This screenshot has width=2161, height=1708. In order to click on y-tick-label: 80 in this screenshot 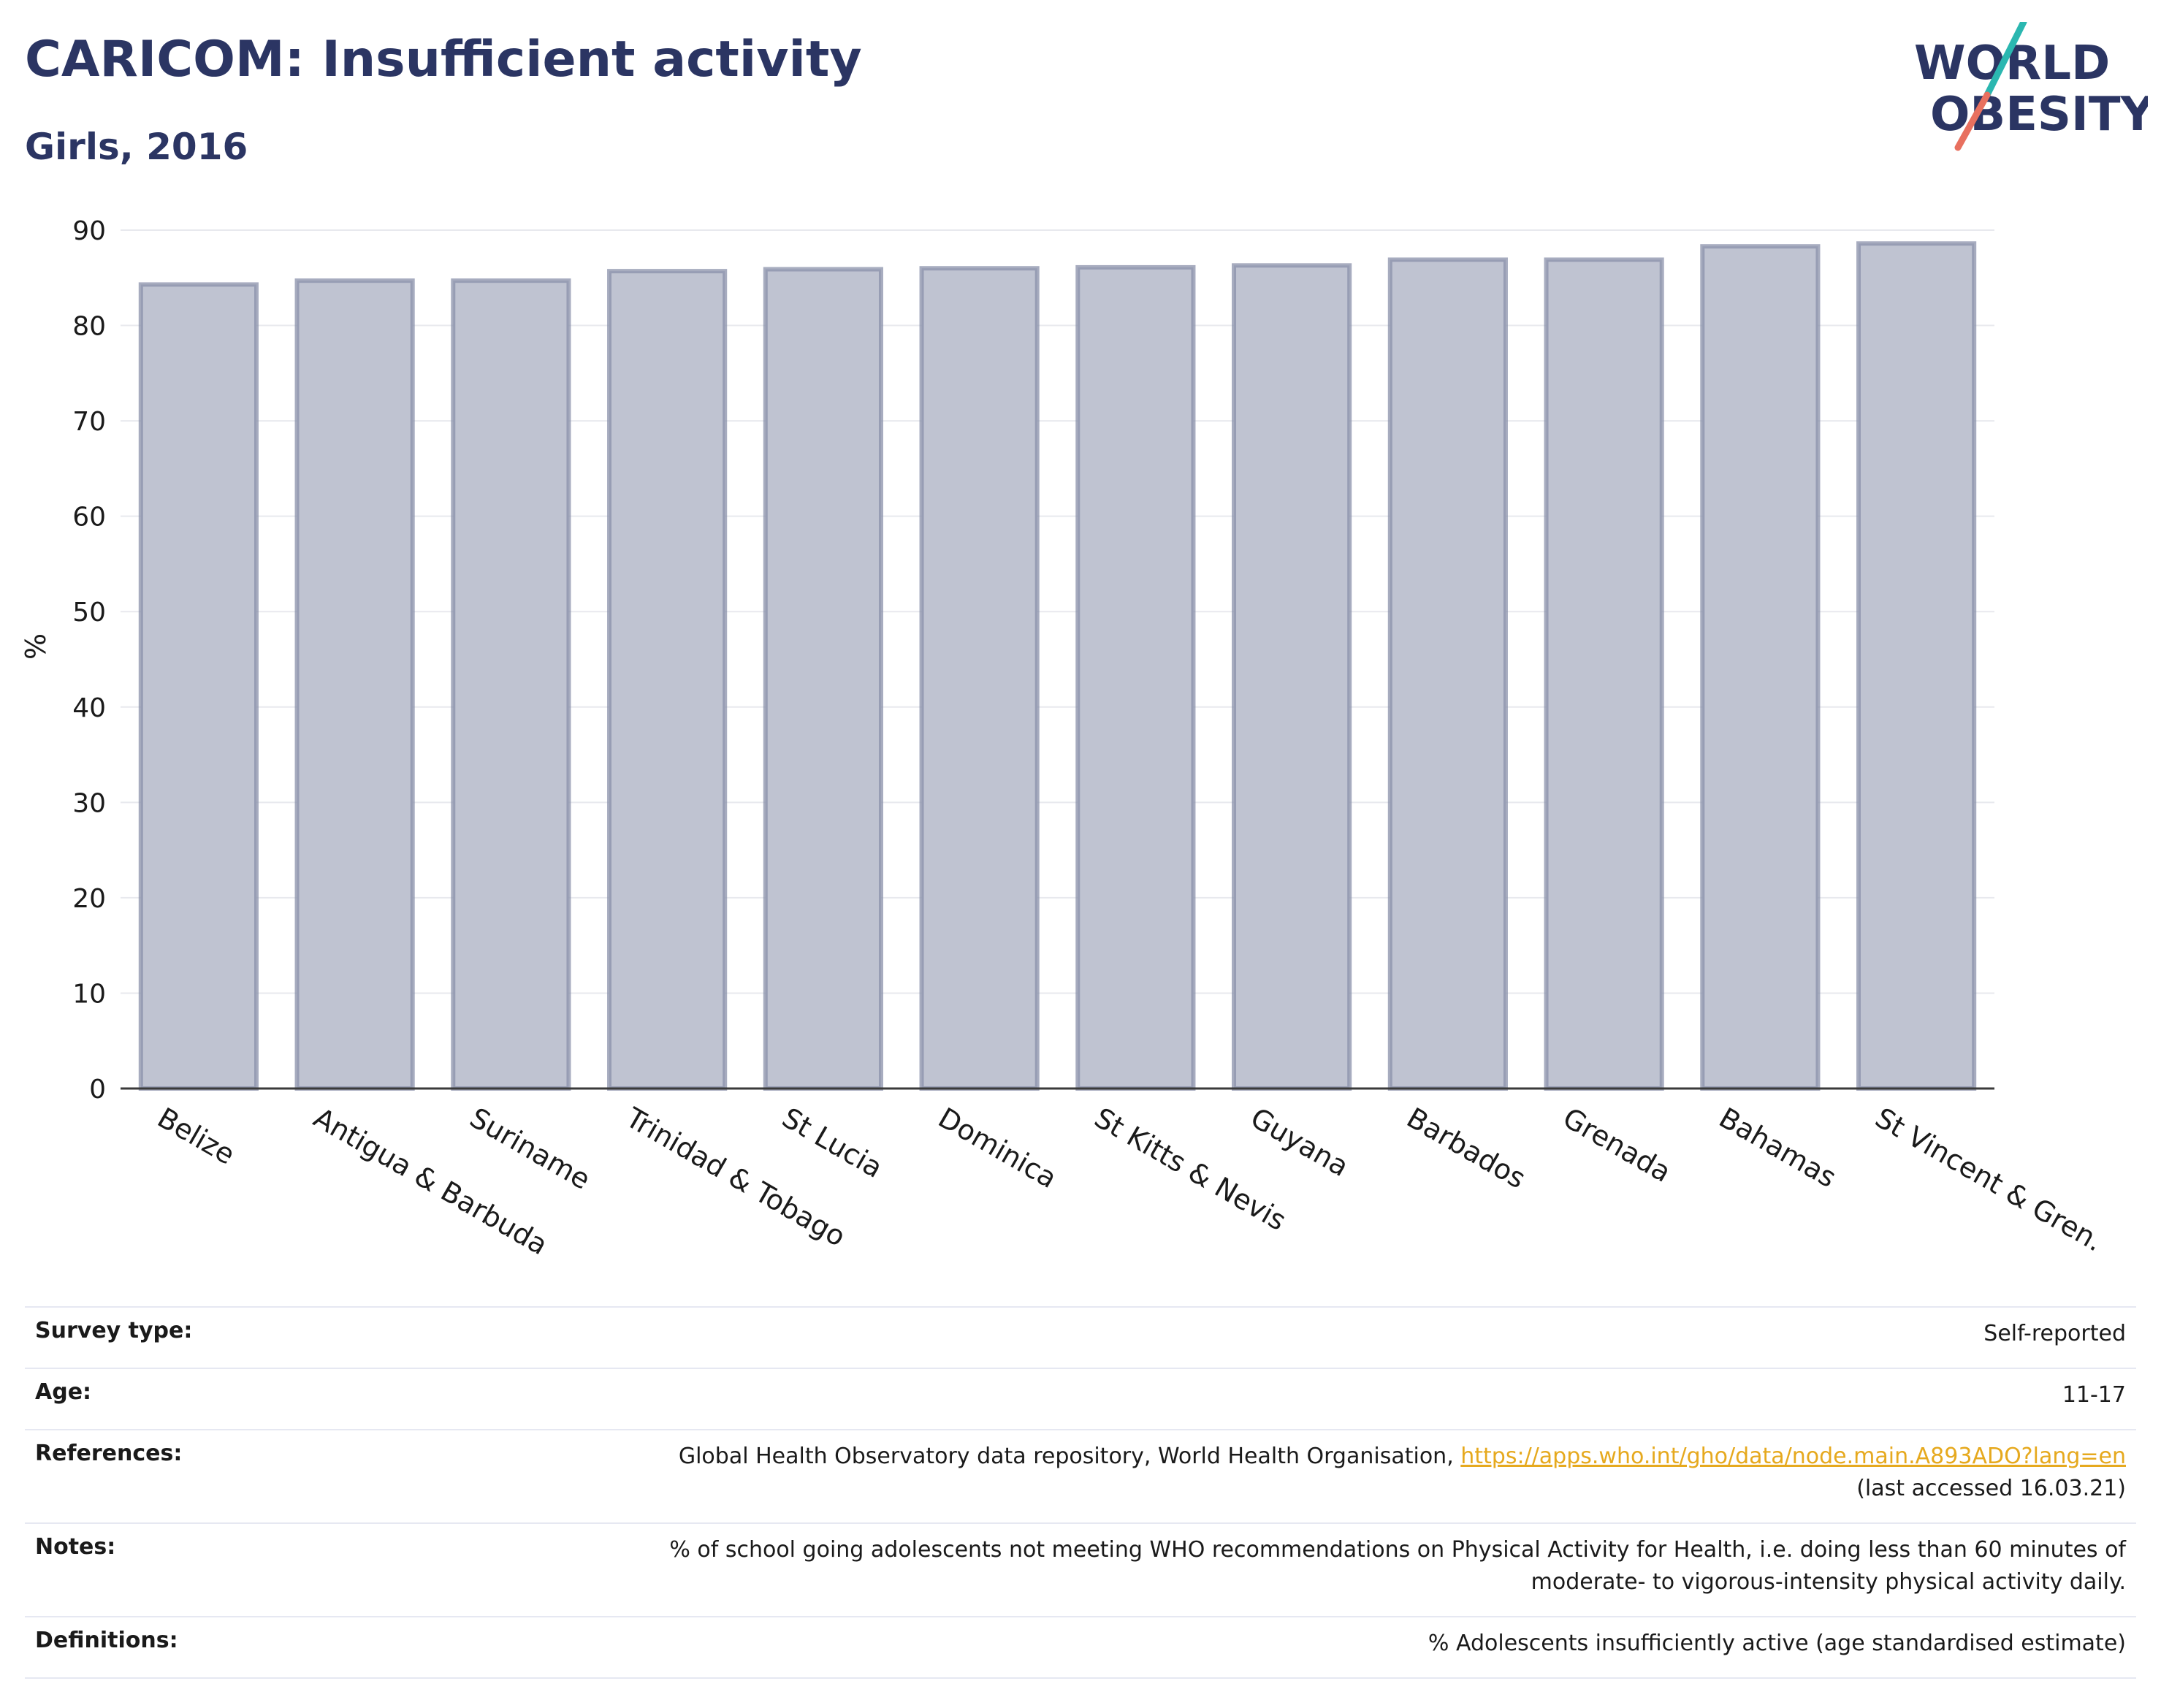, I will do `click(89, 327)`.